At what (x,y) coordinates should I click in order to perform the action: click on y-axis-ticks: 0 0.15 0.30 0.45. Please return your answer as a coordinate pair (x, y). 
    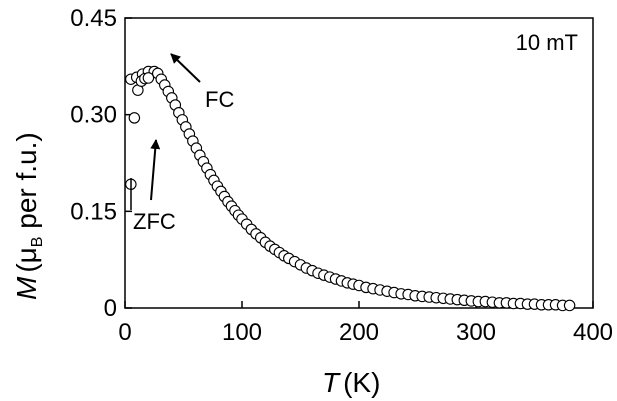
    Looking at the image, I should click on (101, 163).